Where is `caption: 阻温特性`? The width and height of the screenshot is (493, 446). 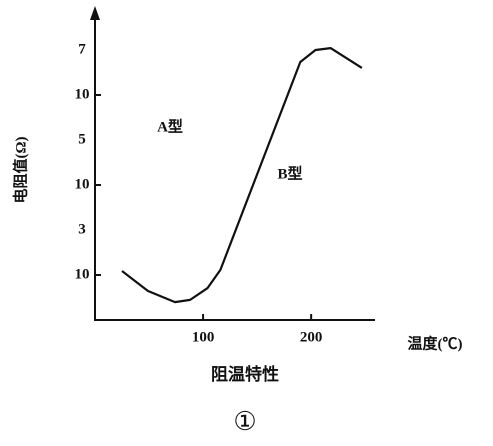
caption: 阻温特性 is located at coordinates (245, 374).